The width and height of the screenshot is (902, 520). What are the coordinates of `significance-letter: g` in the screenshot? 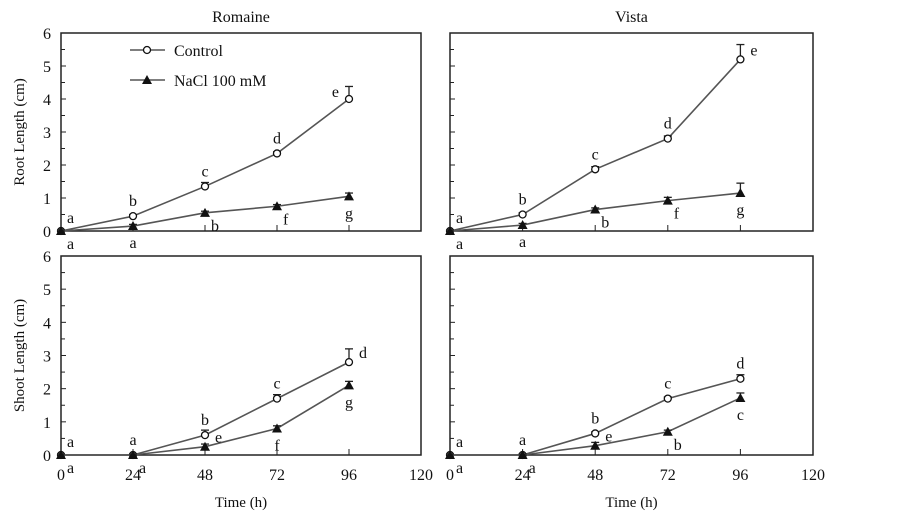 It's located at (349, 213).